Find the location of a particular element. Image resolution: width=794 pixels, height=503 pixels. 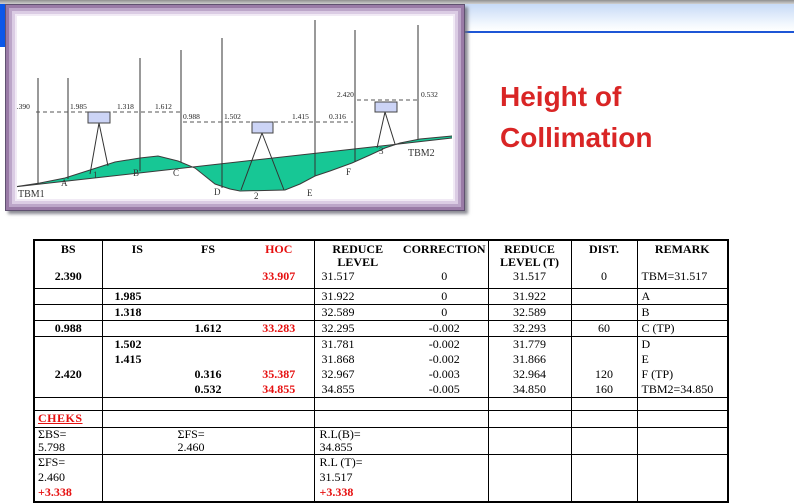

table-row: 1.502 31.781 -0.002 31.779 D is located at coordinates (381, 344).